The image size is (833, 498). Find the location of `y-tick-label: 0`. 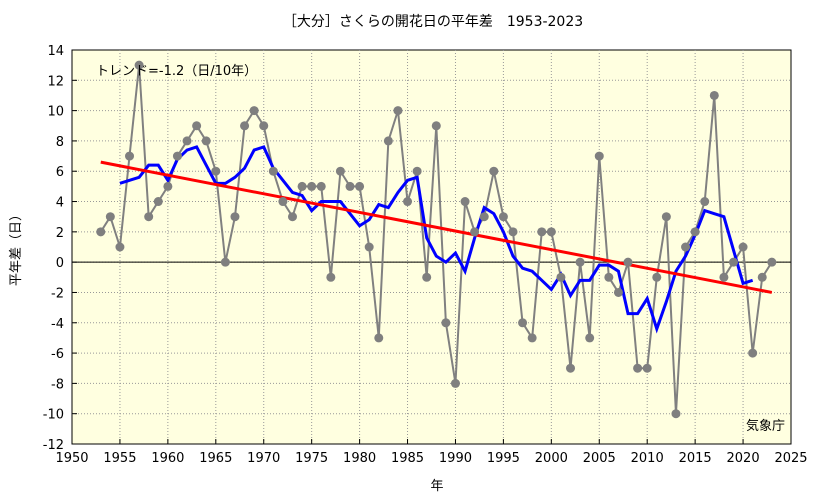

y-tick-label: 0 is located at coordinates (60, 263).